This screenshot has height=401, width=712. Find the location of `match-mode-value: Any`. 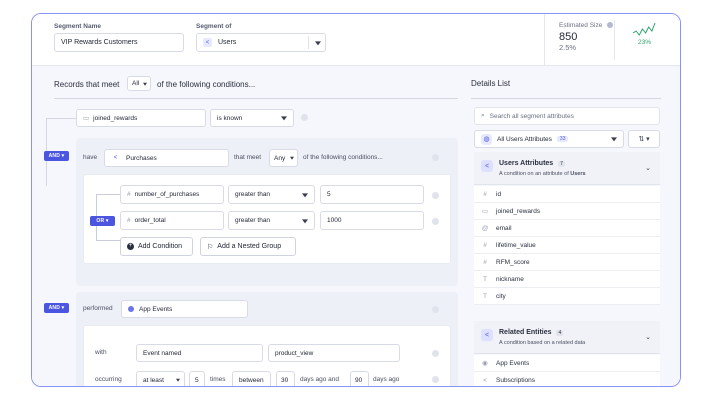

match-mode-value: Any is located at coordinates (280, 158).